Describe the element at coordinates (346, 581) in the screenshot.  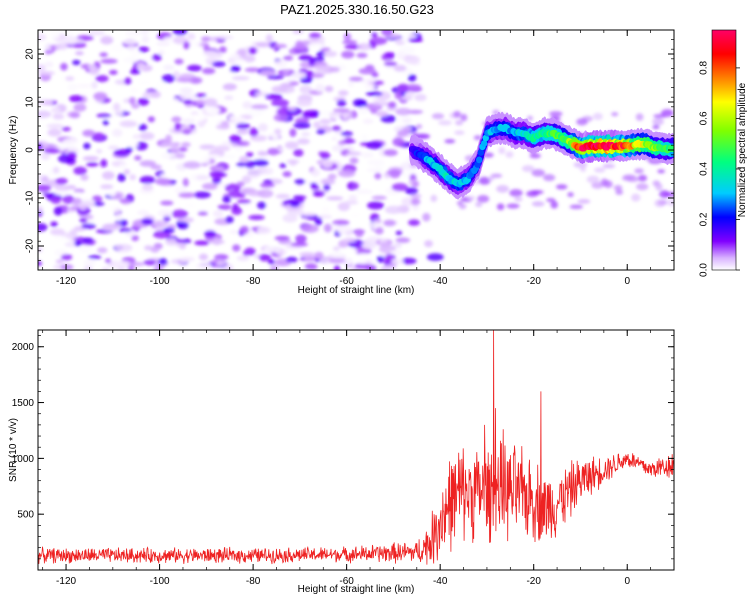
I see `snr-x-tick-label: -60` at that location.